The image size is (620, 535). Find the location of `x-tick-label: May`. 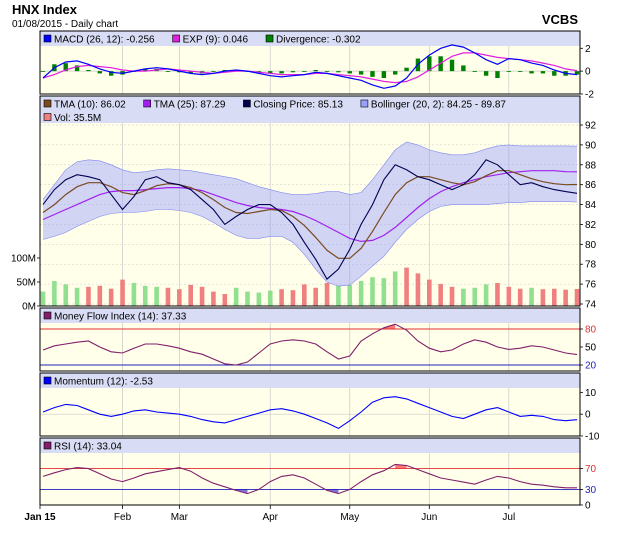

x-tick-label: May is located at coordinates (349, 517).